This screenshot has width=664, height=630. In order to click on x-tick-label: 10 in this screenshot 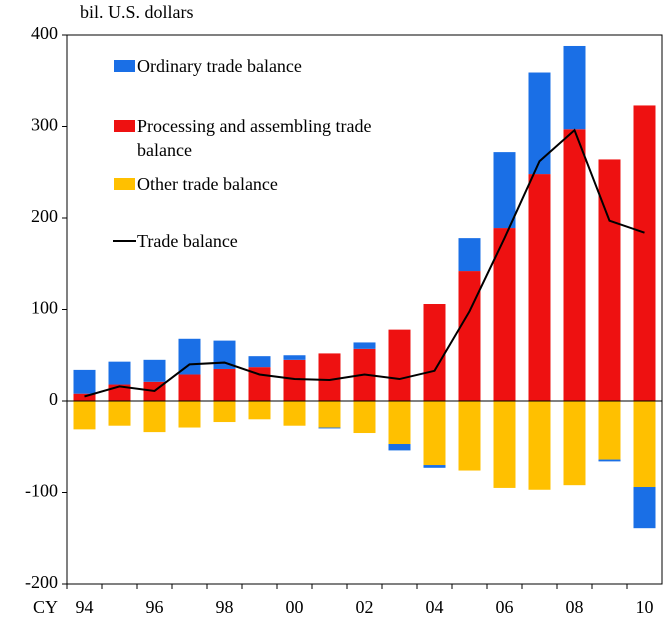, I will do `click(645, 607)`.